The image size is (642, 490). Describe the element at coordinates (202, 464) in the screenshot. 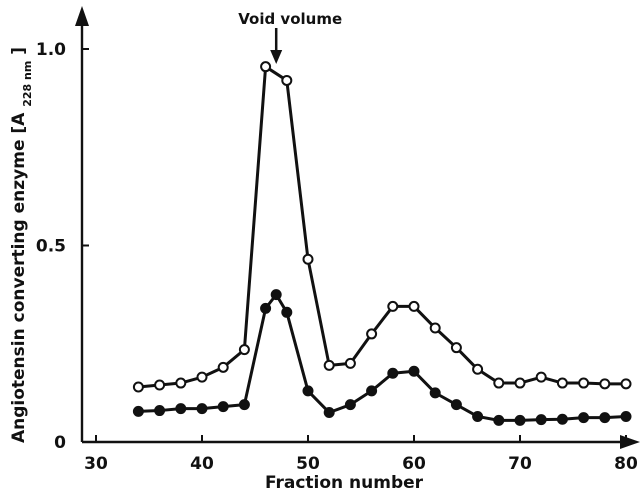

I see `x-tick-label: 40` at that location.